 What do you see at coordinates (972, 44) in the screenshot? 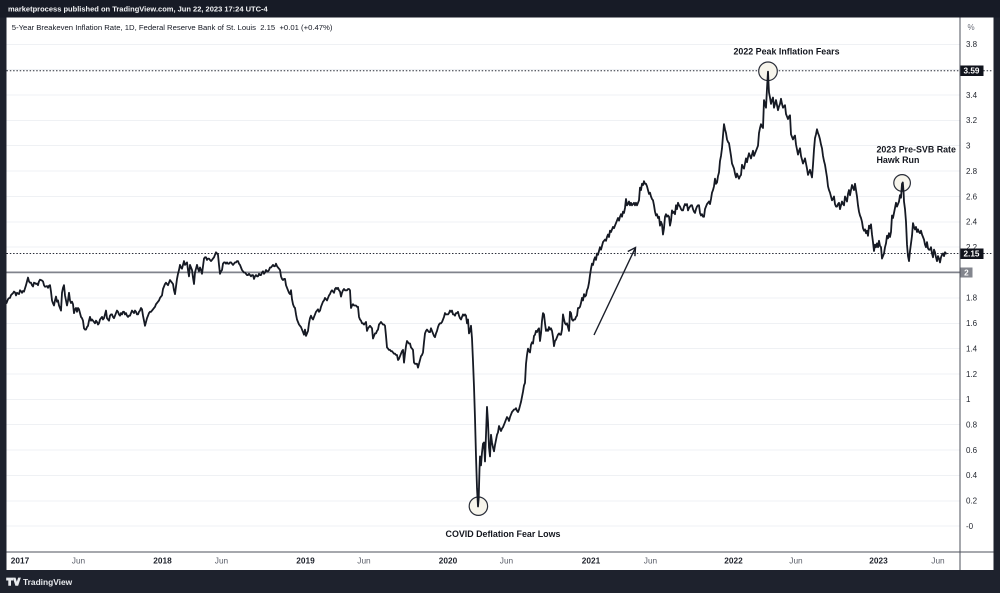
I see `svg-text: 3.8` at bounding box center [972, 44].